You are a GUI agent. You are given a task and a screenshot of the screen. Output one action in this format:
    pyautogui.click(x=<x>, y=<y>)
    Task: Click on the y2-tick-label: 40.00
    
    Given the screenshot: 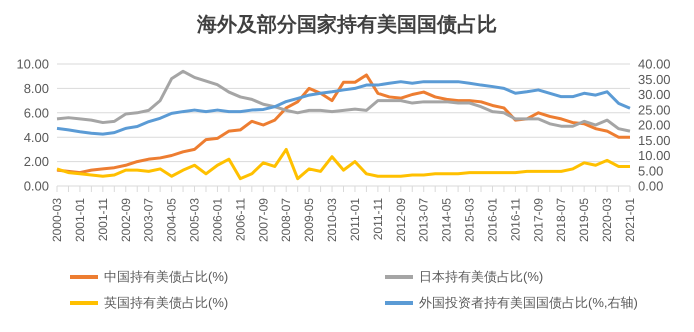 What is the action you would take?
    pyautogui.click(x=654, y=64)
    